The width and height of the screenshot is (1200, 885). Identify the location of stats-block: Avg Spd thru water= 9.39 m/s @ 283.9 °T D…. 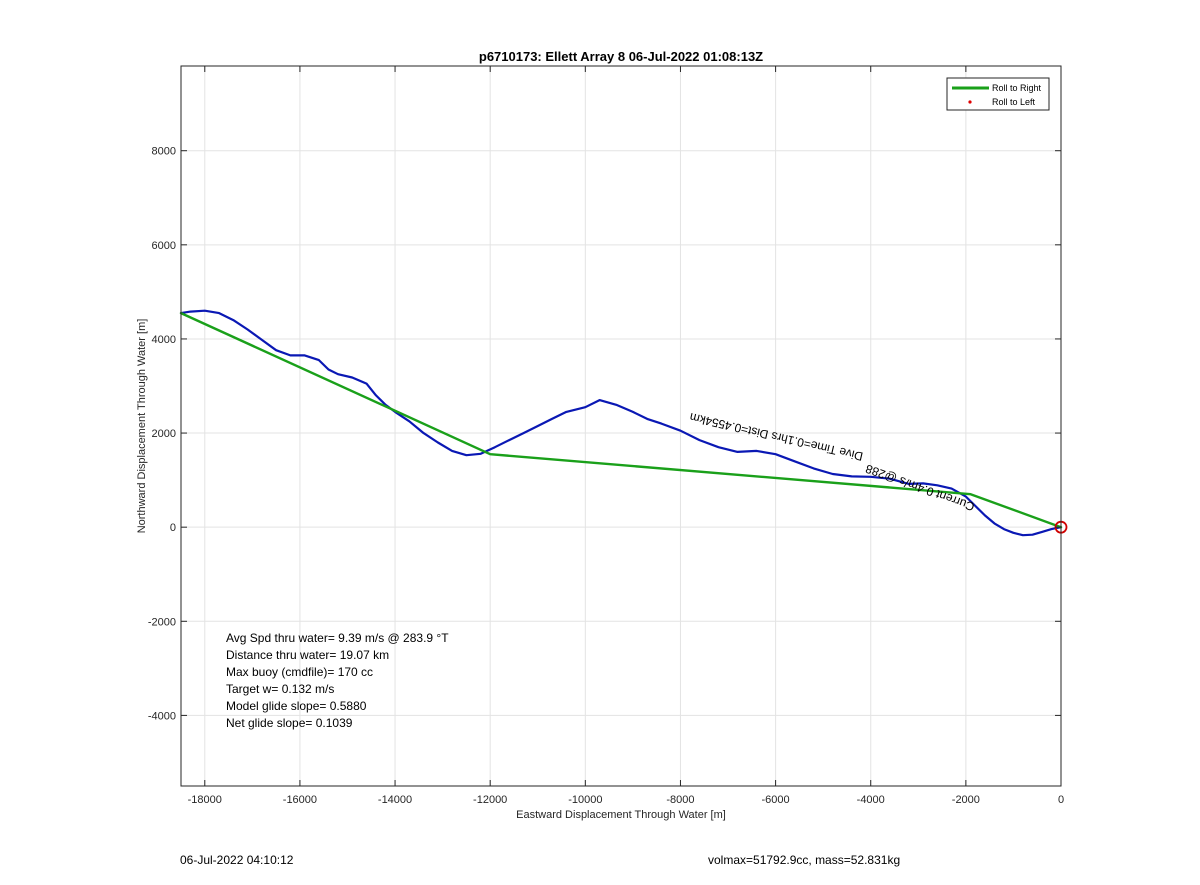
(337, 680).